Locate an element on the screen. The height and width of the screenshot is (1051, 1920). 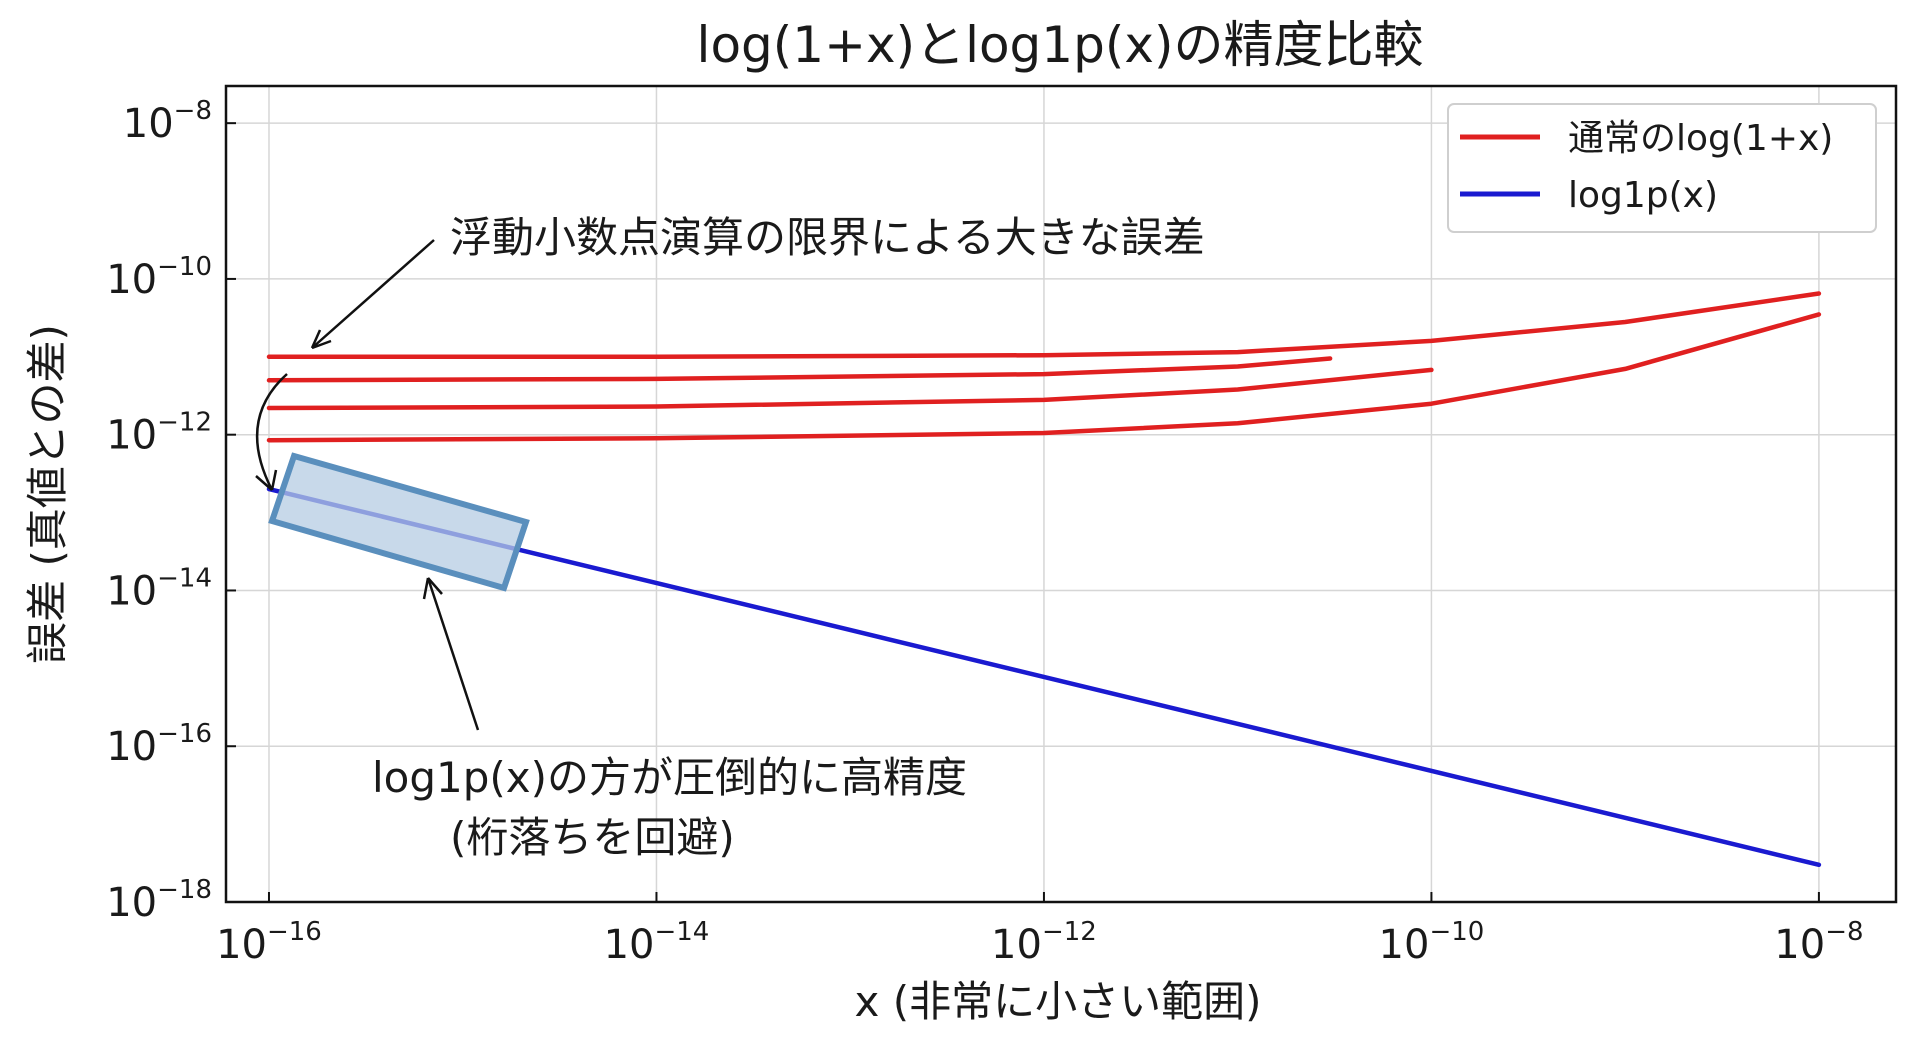
y-tick-label: 10−18 is located at coordinates (159, 900).